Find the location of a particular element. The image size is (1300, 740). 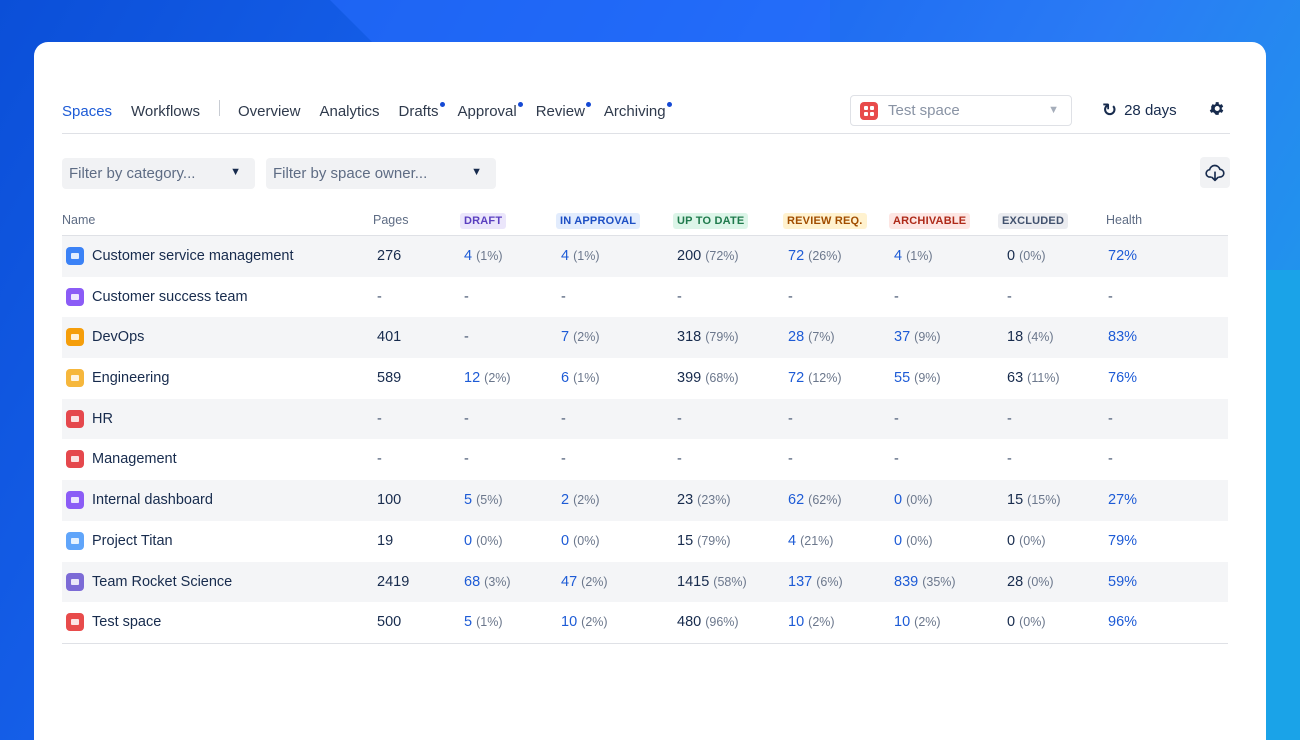

tab-approval: Approval is located at coordinates (490, 110).